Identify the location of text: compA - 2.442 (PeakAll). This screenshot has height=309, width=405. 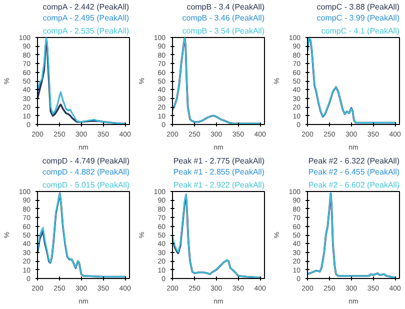
(86, 7).